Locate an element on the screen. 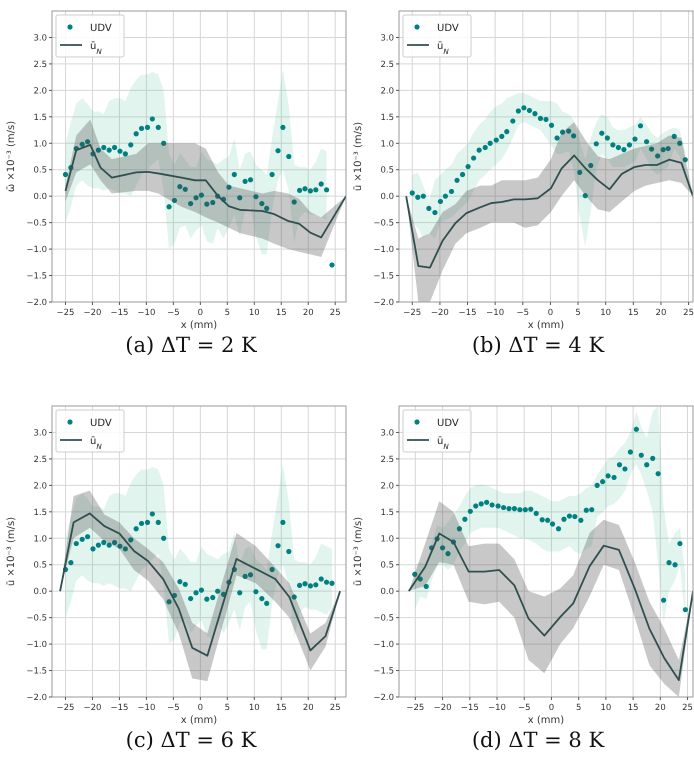  y-tick-label: 1.0 is located at coordinates (387, 144).